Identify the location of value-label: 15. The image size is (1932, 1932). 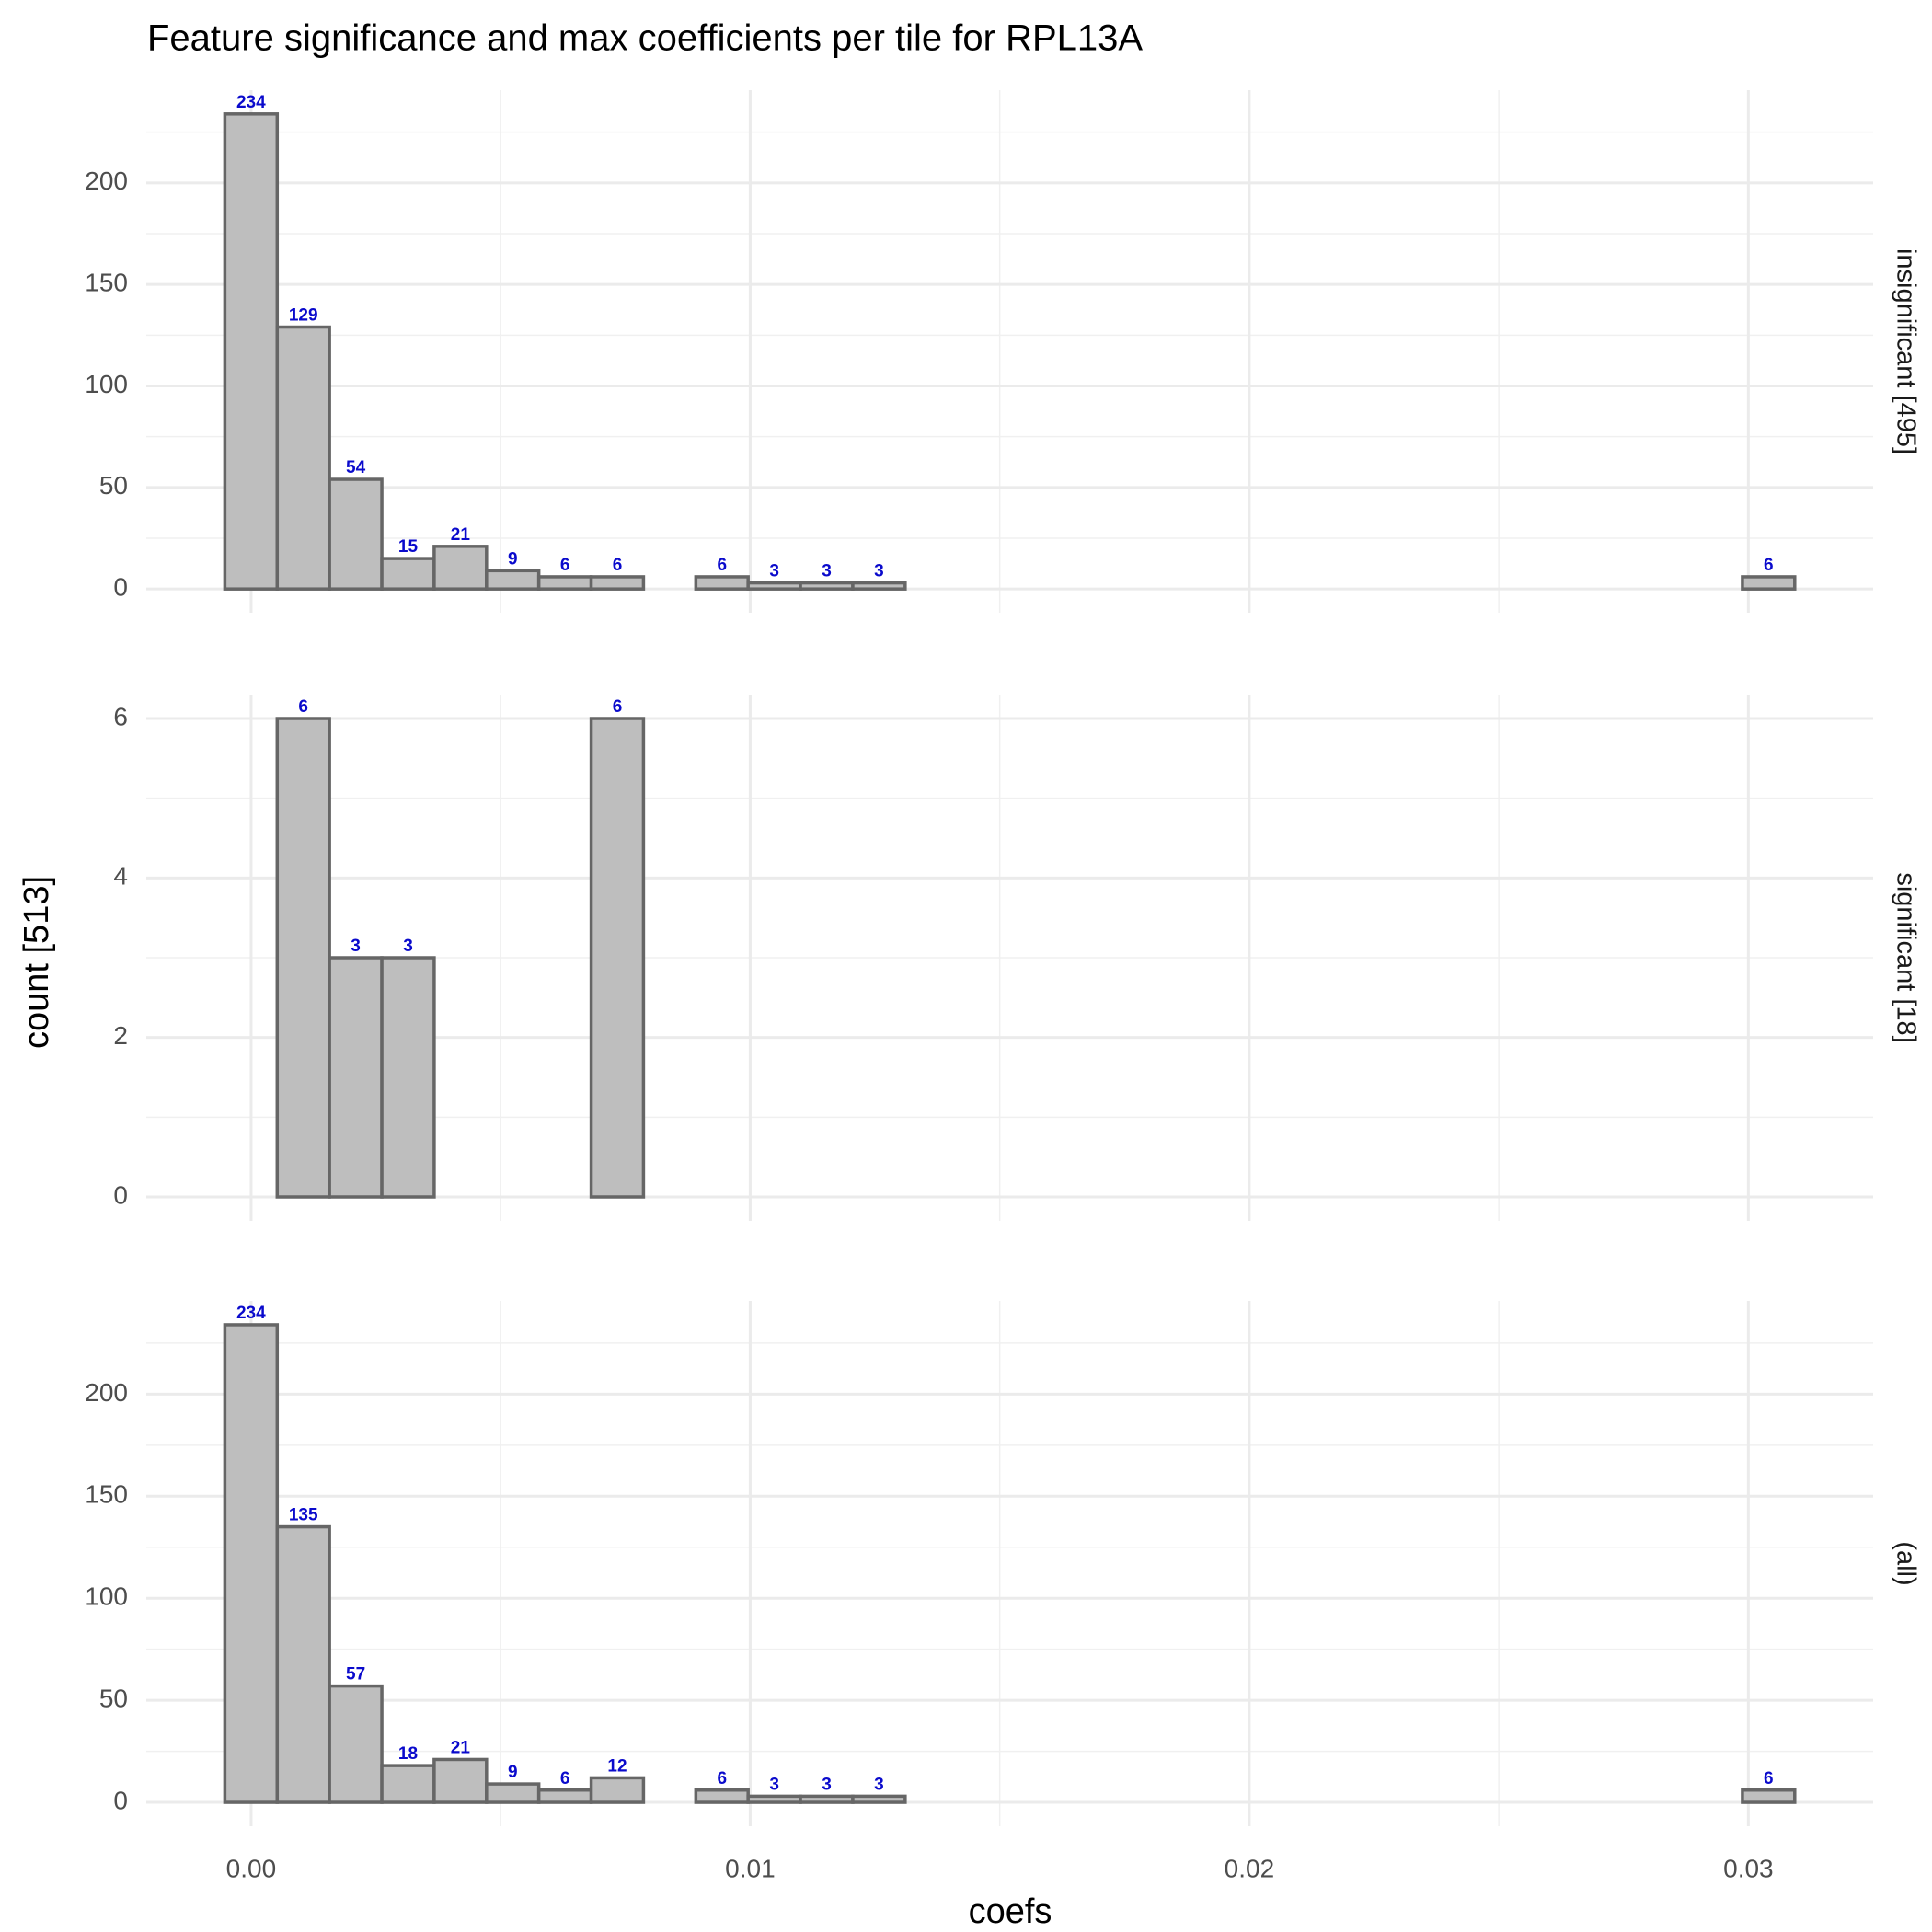
(408, 547).